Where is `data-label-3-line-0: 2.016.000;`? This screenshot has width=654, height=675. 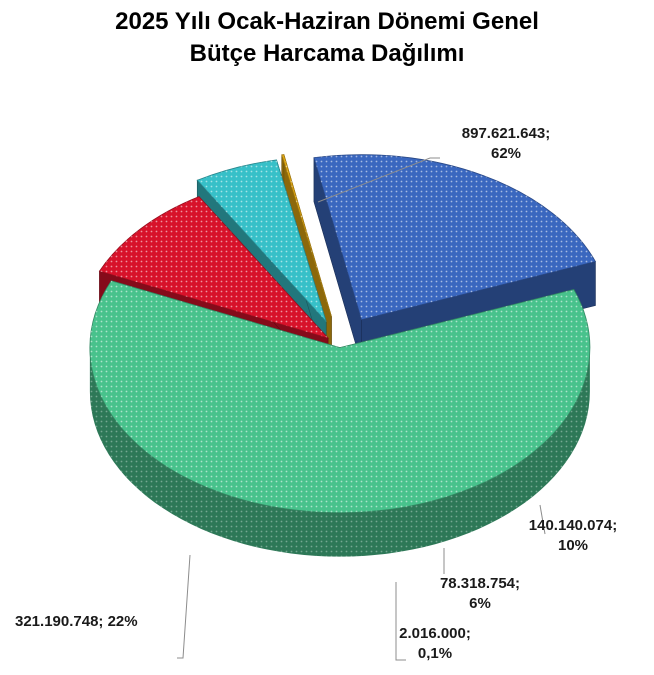 data-label-3-line-0: 2.016.000; is located at coordinates (435, 633).